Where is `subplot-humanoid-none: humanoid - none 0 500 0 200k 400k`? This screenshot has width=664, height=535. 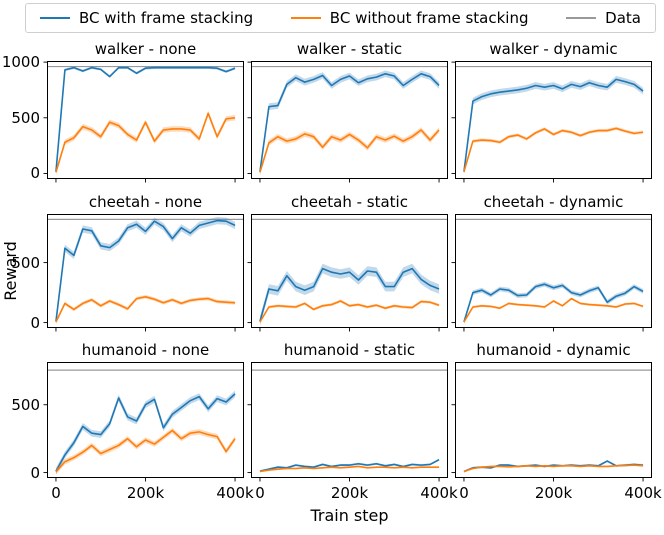
subplot-humanoid-none: humanoid - none 0 500 0 200k 400k is located at coordinates (132, 421).